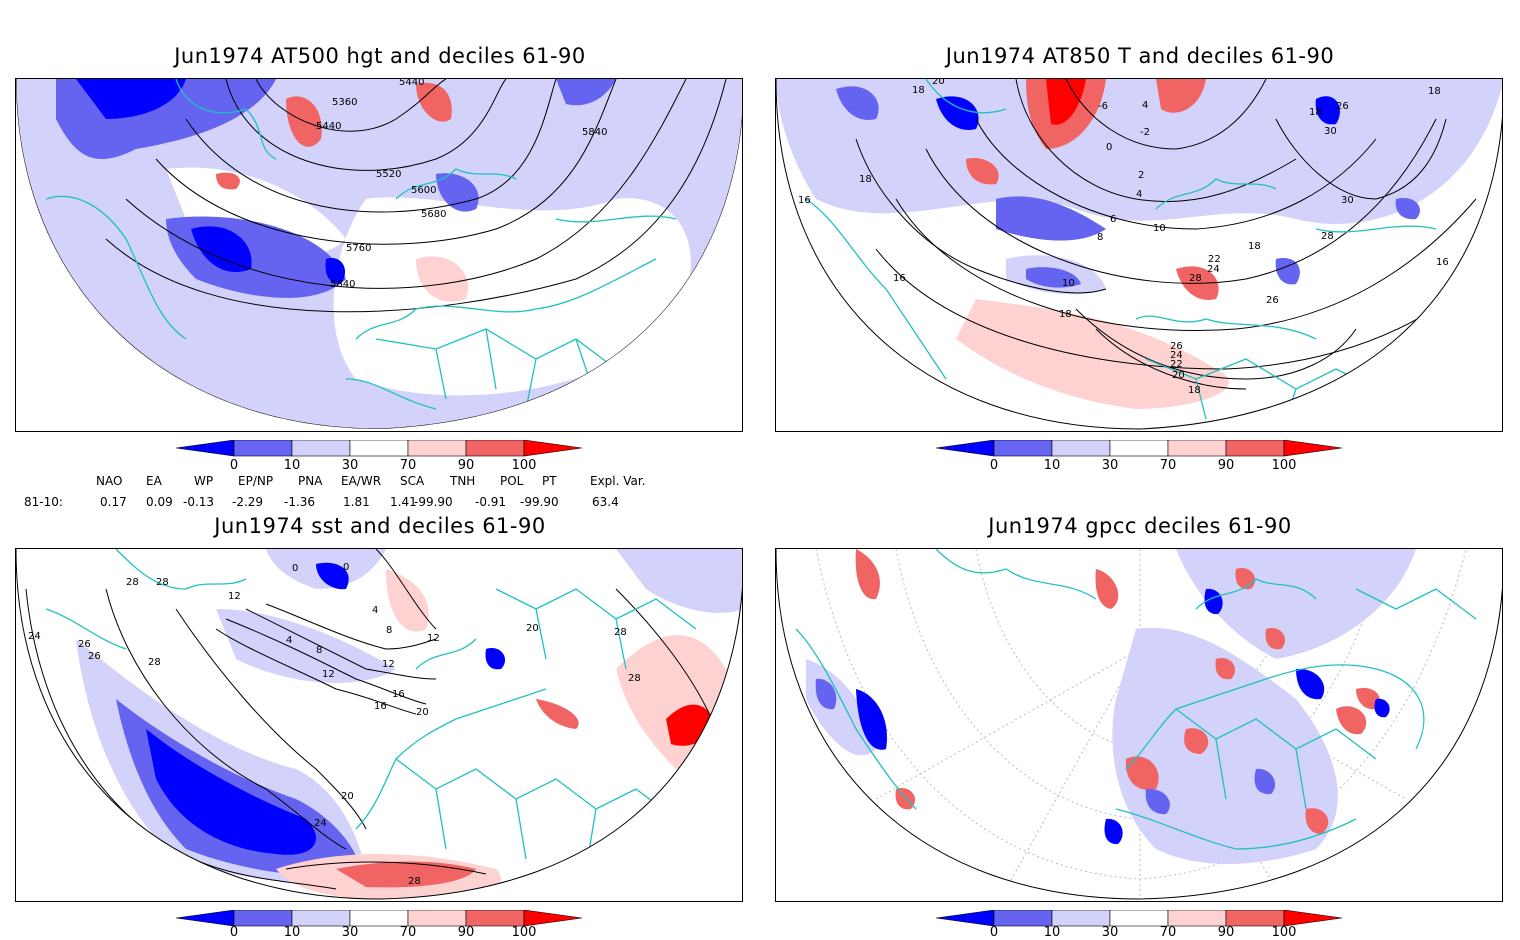 This screenshot has height=940, width=1520. What do you see at coordinates (234, 465) in the screenshot?
I see `colorbar-label: 0` at bounding box center [234, 465].